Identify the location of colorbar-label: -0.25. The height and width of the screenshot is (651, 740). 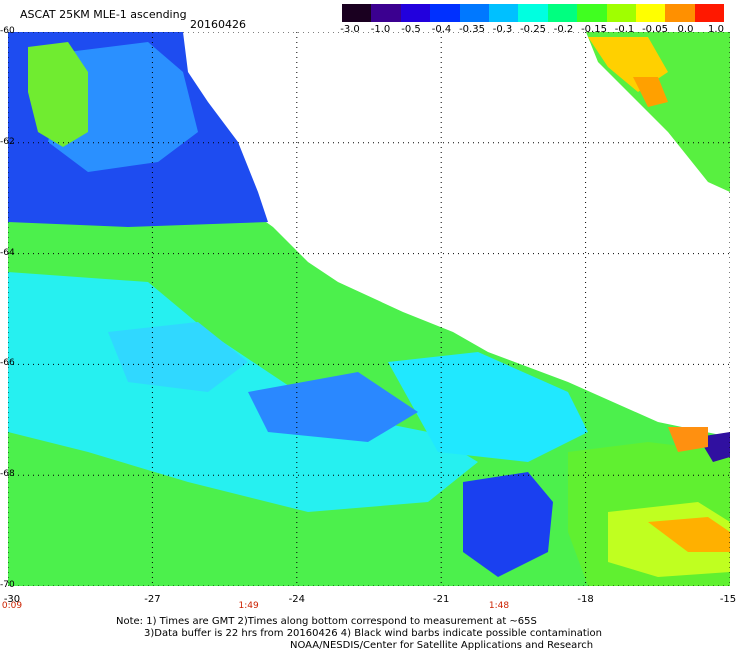
(533, 29).